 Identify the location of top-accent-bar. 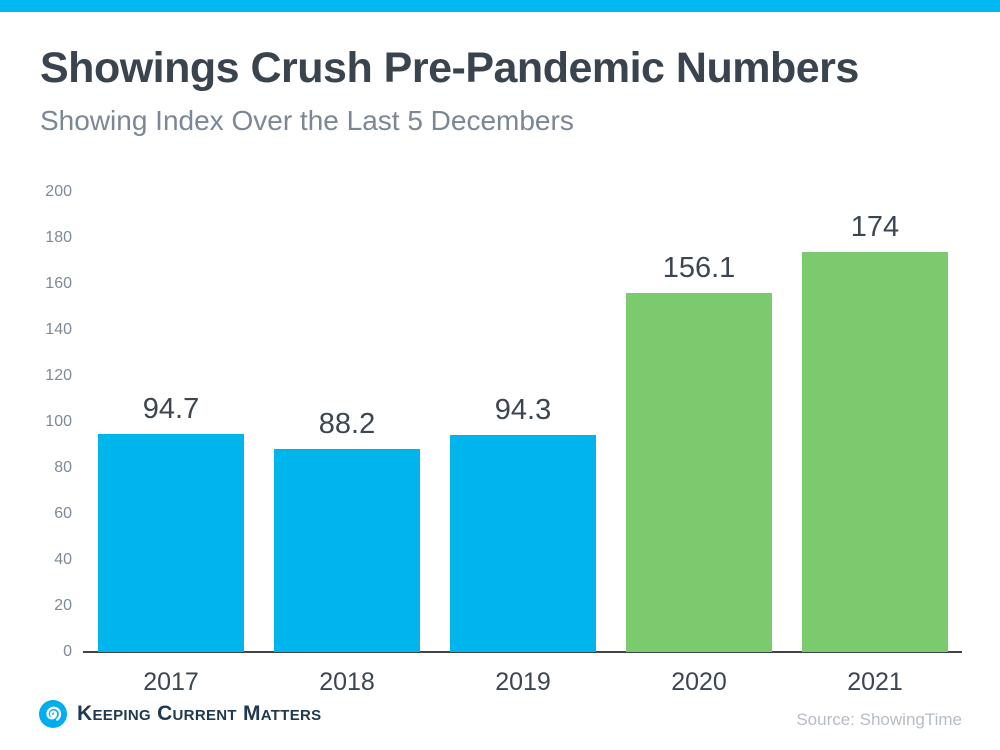
(500, 6).